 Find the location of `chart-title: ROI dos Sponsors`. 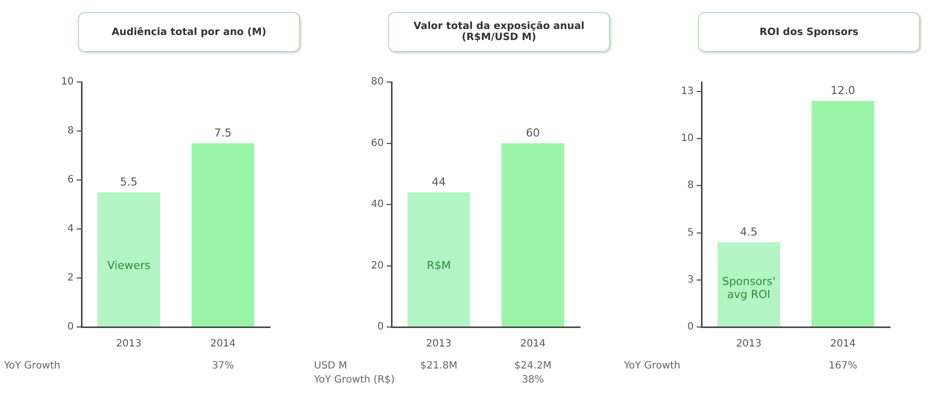

chart-title: ROI dos Sponsors is located at coordinates (809, 32).